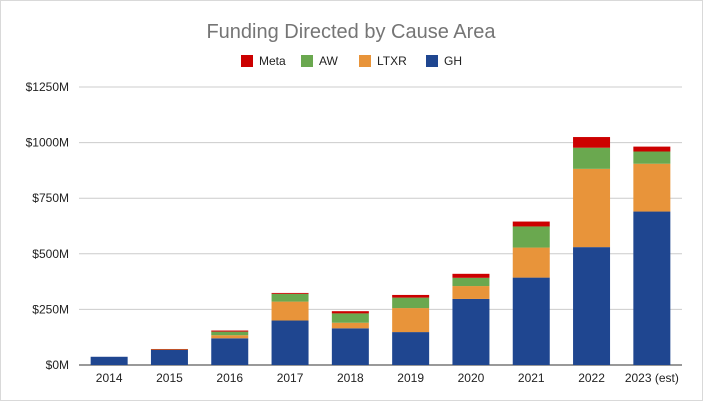 The image size is (703, 401). What do you see at coordinates (411, 303) in the screenshot?
I see `bar-aw-2019` at bounding box center [411, 303].